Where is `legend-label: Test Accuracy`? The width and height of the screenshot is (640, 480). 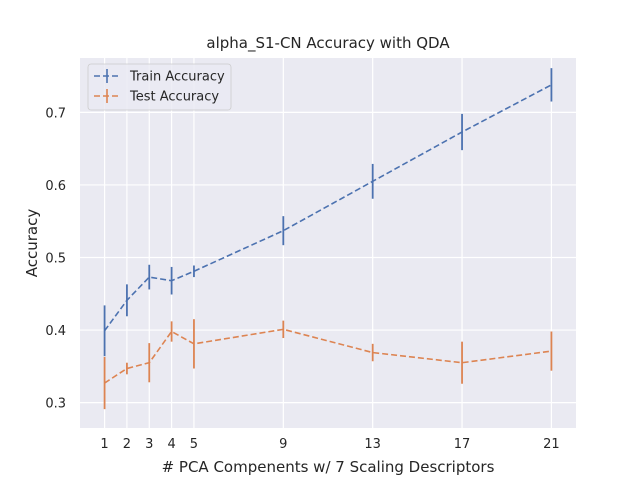
legend-label: Test Accuracy is located at coordinates (174, 97).